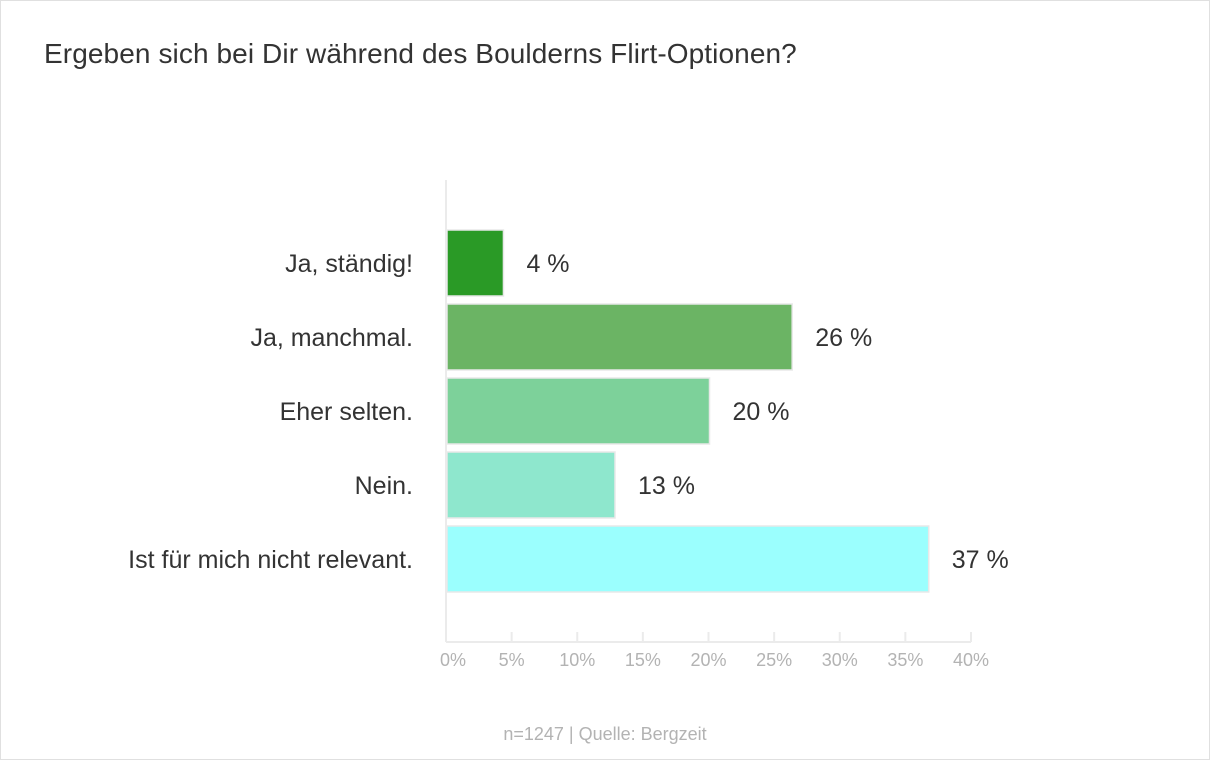 The width and height of the screenshot is (1210, 760). I want to click on value-label: 13 %, so click(666, 486).